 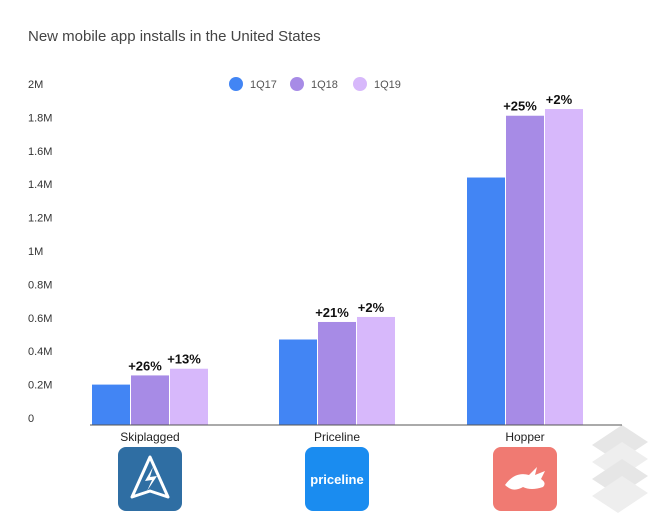 I want to click on bar-hopper-1q18, so click(x=525, y=270).